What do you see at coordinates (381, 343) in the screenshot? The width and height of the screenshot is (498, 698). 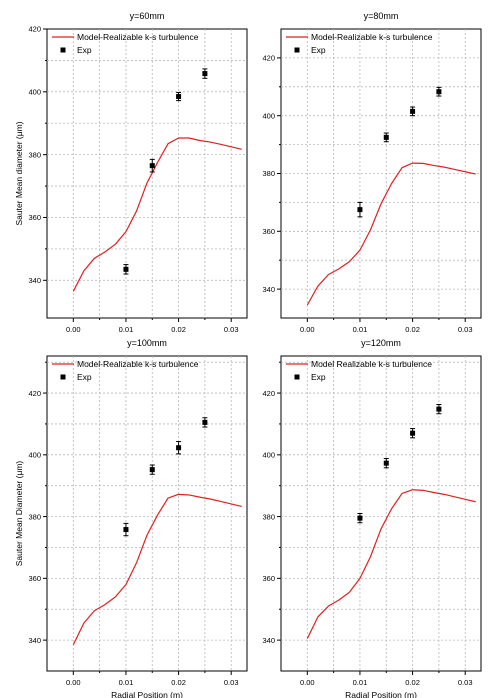 I see `chart-title: y=120mm` at bounding box center [381, 343].